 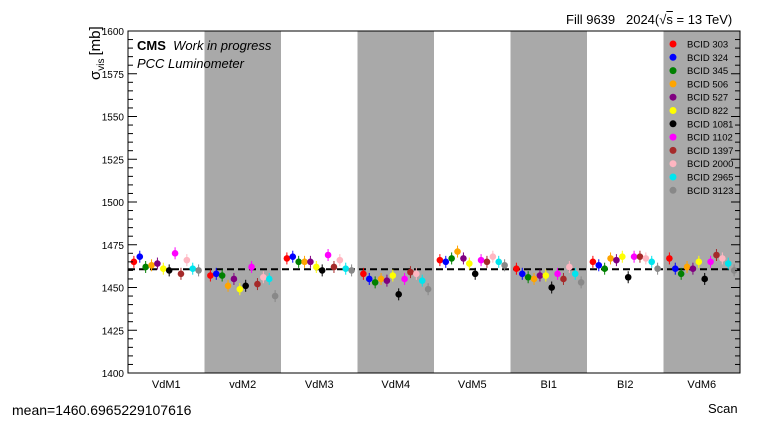 What do you see at coordinates (548, 202) in the screenshot?
I see `band-bi1` at bounding box center [548, 202].